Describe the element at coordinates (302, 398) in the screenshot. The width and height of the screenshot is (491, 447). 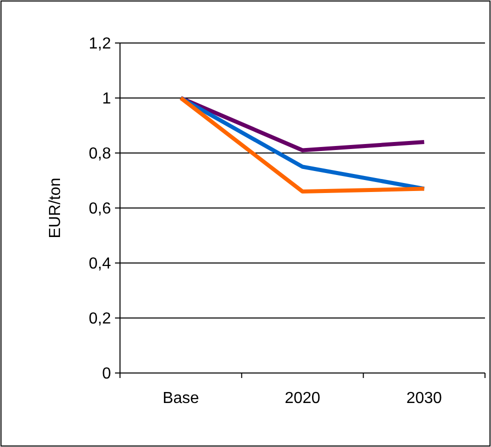
I see `x-tick-label: 2020` at that location.